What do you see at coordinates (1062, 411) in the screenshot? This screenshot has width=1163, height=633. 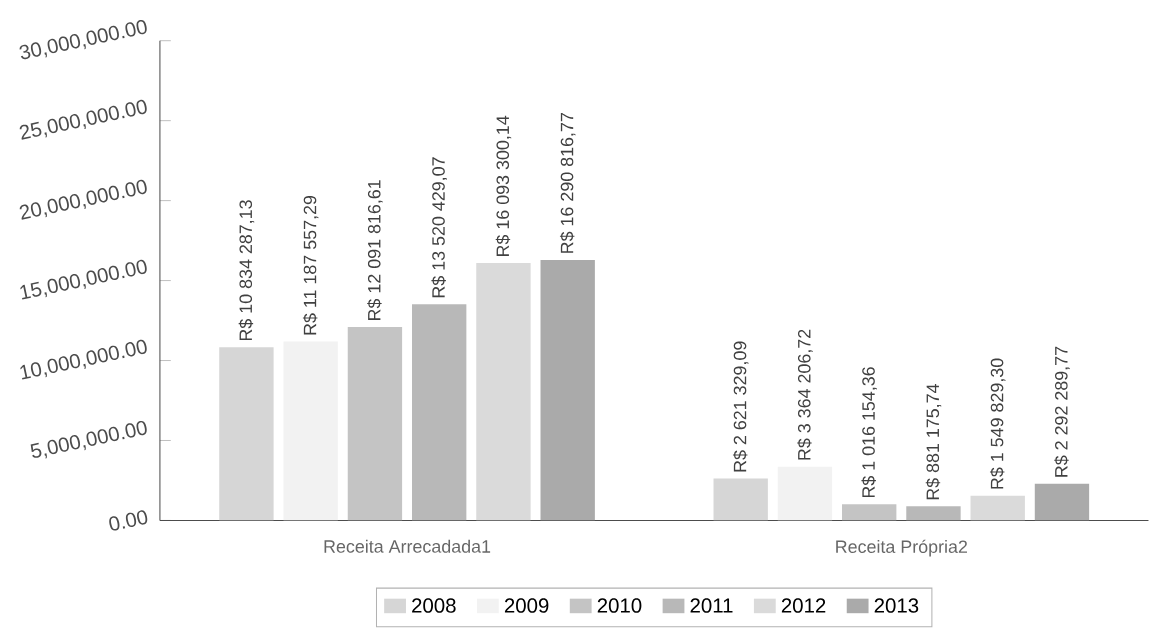 I see `data-label: R$ 2 292 289,77` at bounding box center [1062, 411].